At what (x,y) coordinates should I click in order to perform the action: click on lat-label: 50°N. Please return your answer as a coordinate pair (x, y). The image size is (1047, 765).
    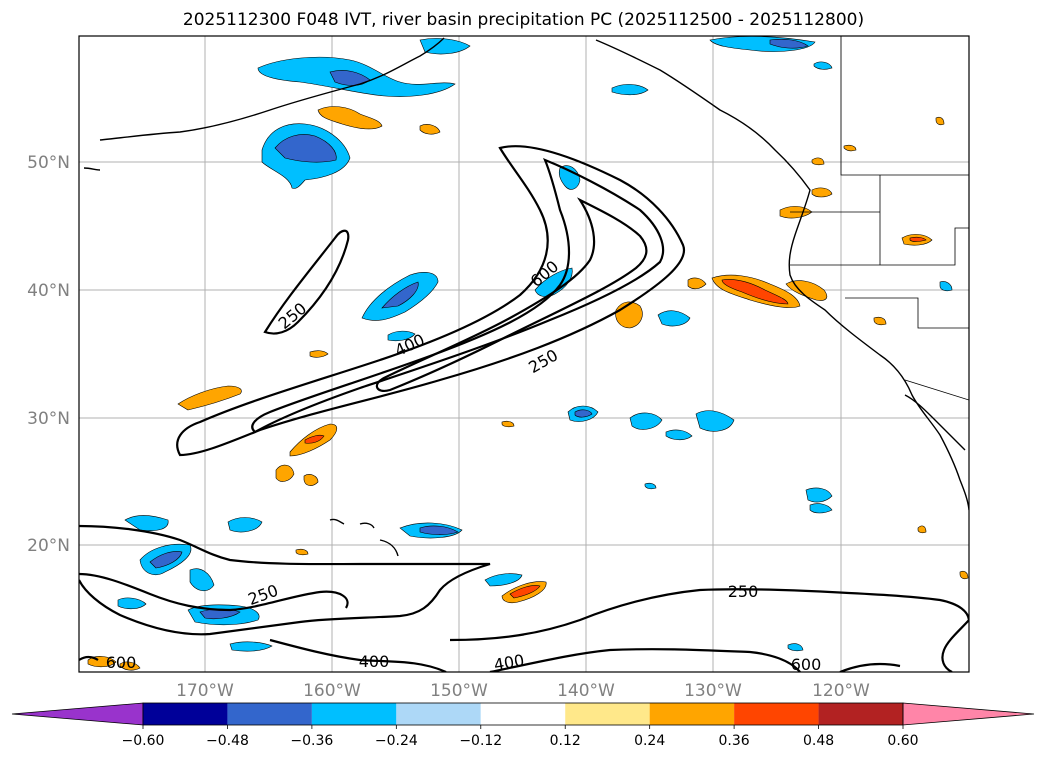
    Looking at the image, I should click on (48, 163).